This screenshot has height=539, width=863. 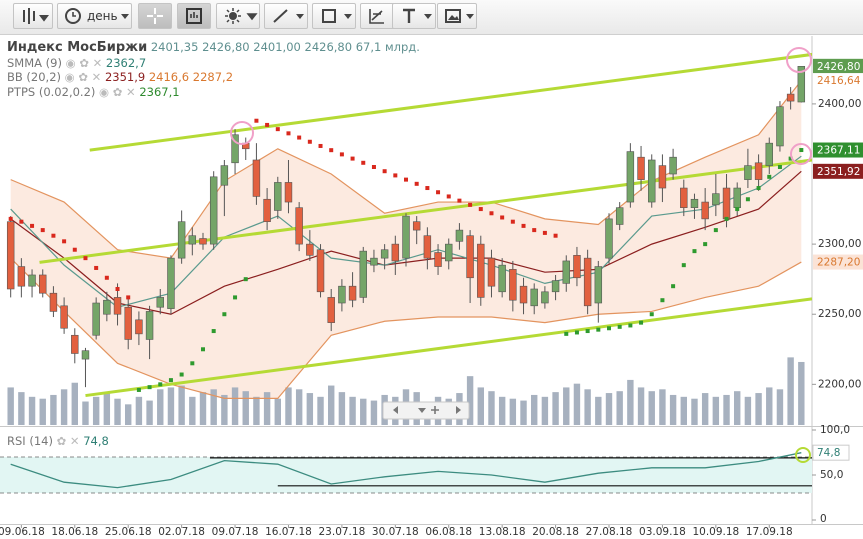 I want to click on ohlc-value: 2426,80, so click(x=328, y=47).